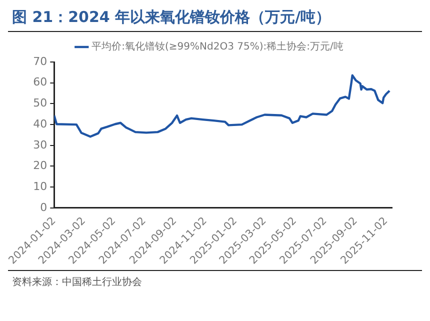  What do you see at coordinates (44, 207) in the screenshot?
I see `y-tick-label: 0` at bounding box center [44, 207].